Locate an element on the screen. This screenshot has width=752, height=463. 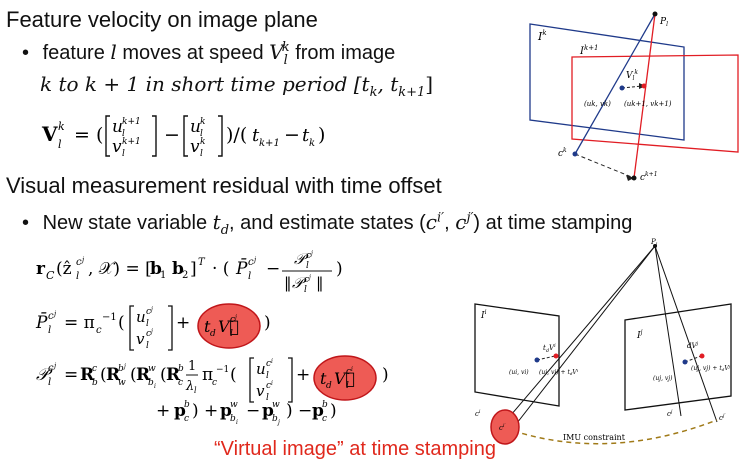
svg-text: u is located at coordinates (117, 127).